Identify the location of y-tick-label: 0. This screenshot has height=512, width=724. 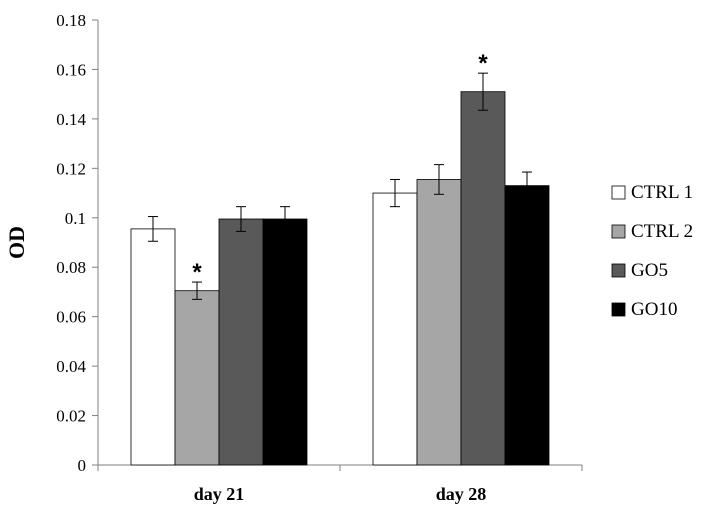
(82, 465).